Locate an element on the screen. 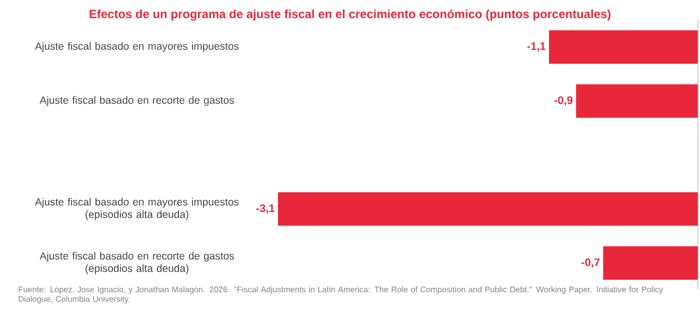 The height and width of the screenshot is (313, 700). chart-title: Efectos de un programa de ajuste fiscal en el crecimiento económico (puntos porcentuales) is located at coordinates (350, 15).